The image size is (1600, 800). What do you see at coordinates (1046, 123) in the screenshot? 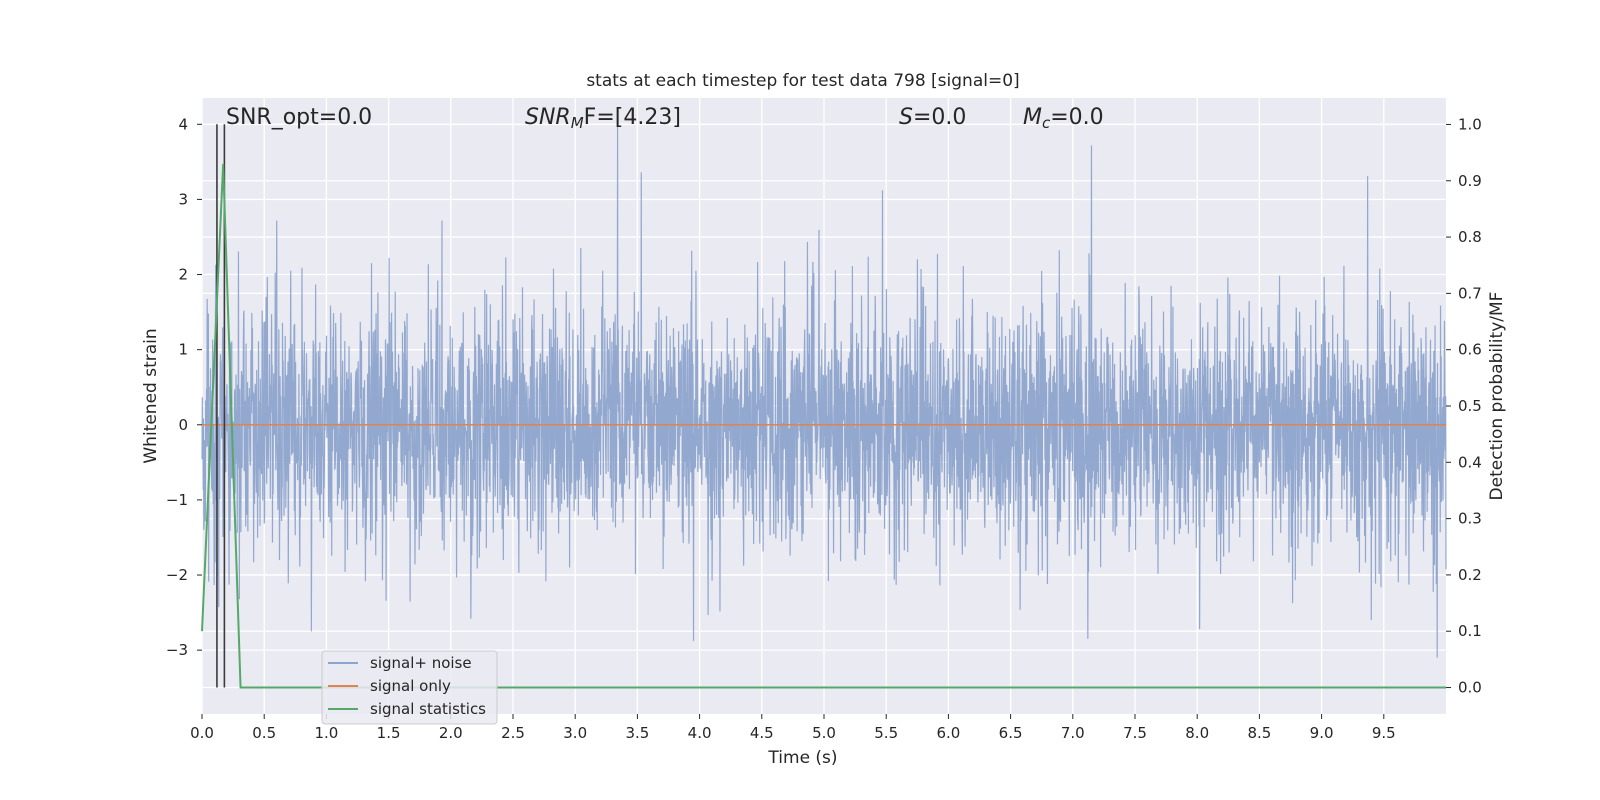
I see `annotation-mc-sub: c` at bounding box center [1046, 123].